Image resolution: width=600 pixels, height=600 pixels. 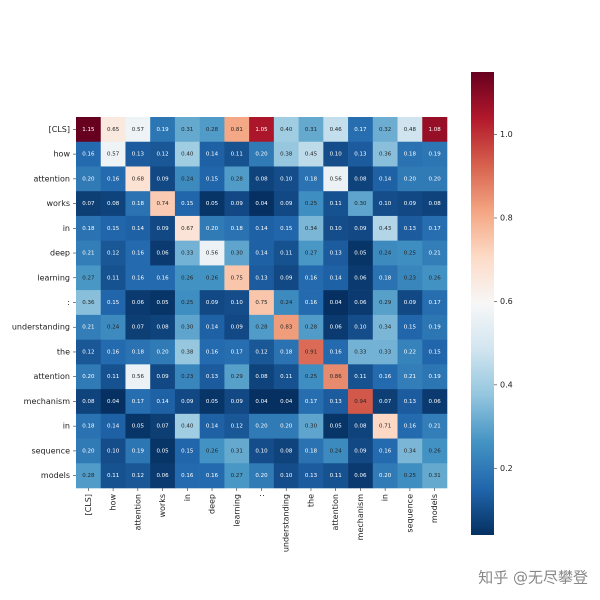 What do you see at coordinates (336, 303) in the screenshot?
I see `cell-label: 0.04` at bounding box center [336, 303].